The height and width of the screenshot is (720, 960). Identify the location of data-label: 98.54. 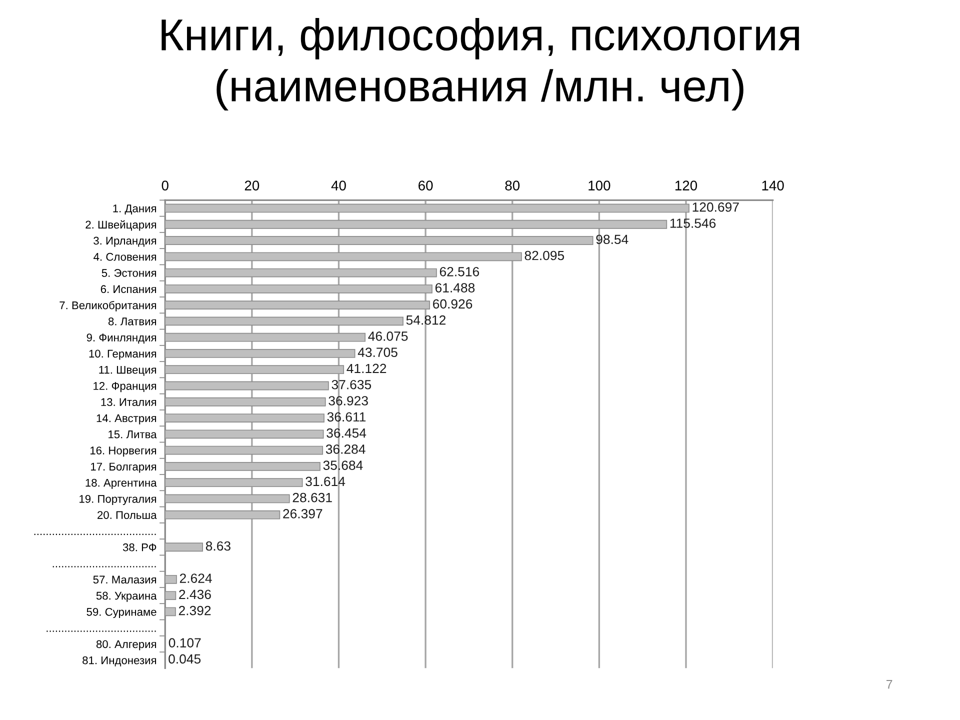
(612, 239).